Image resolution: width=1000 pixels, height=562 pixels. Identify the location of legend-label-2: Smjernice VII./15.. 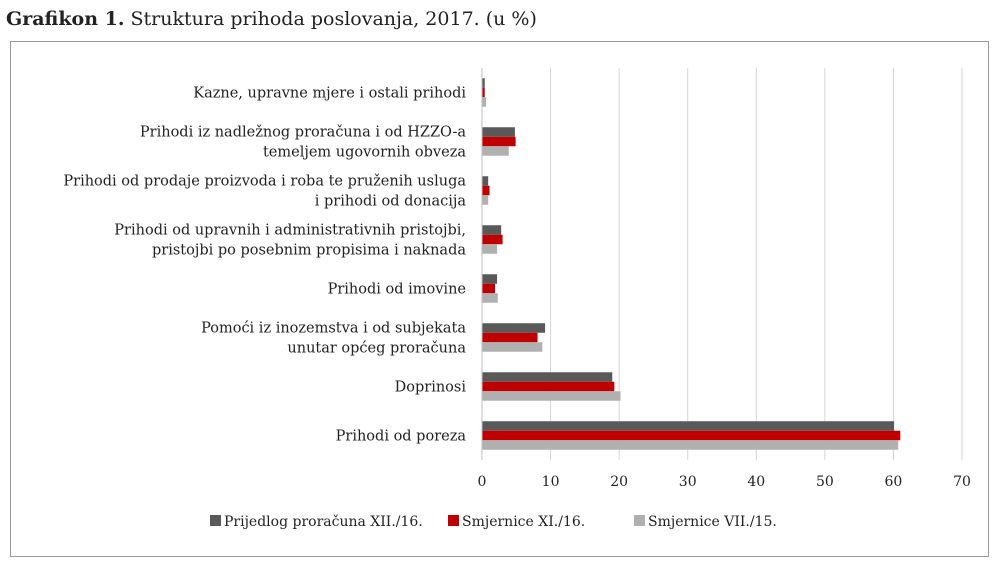
(712, 522).